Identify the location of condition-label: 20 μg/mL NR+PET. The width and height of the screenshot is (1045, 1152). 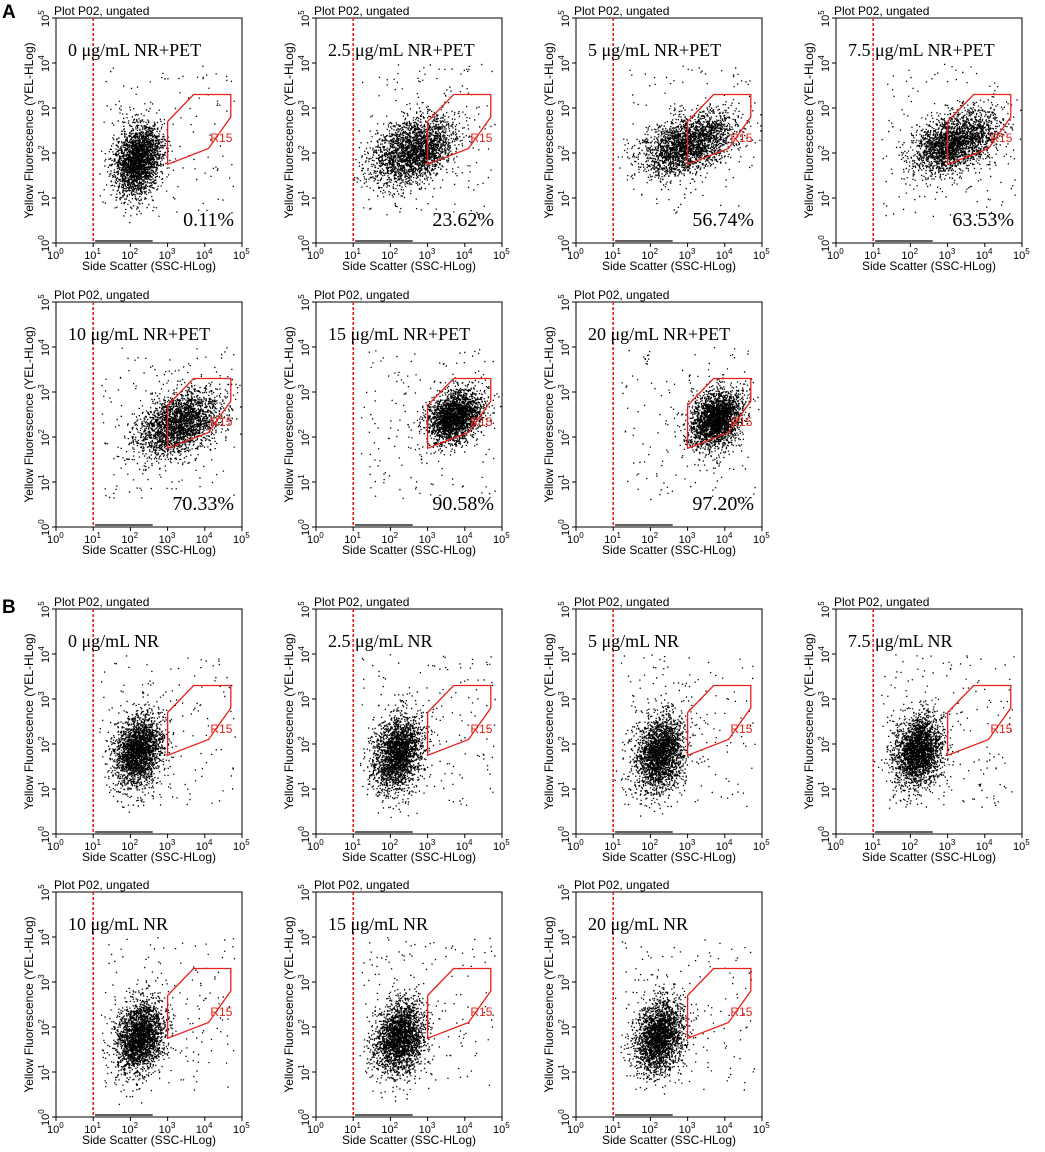
(659, 334).